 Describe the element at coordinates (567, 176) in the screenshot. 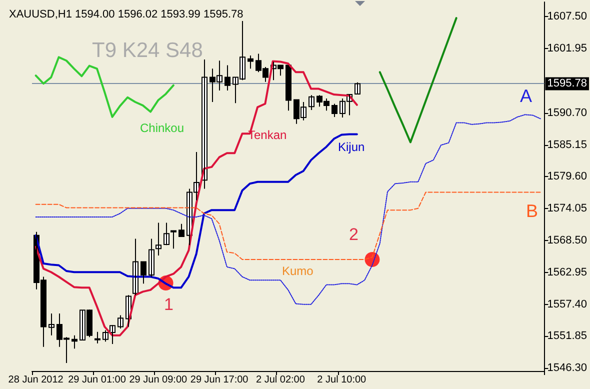

I see `y-tick-label: 1579.60` at that location.